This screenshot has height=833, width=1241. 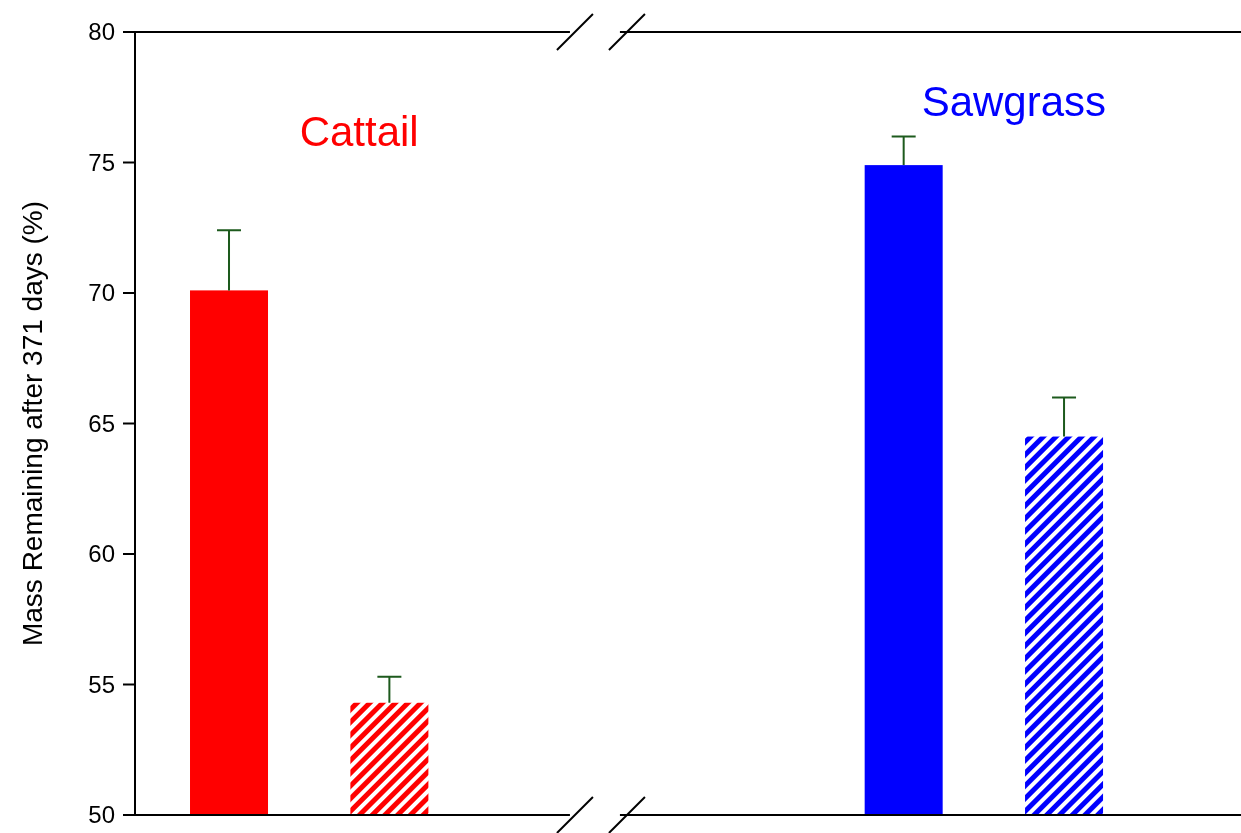 What do you see at coordinates (101, 815) in the screenshot?
I see `y-tick-label: 50` at bounding box center [101, 815].